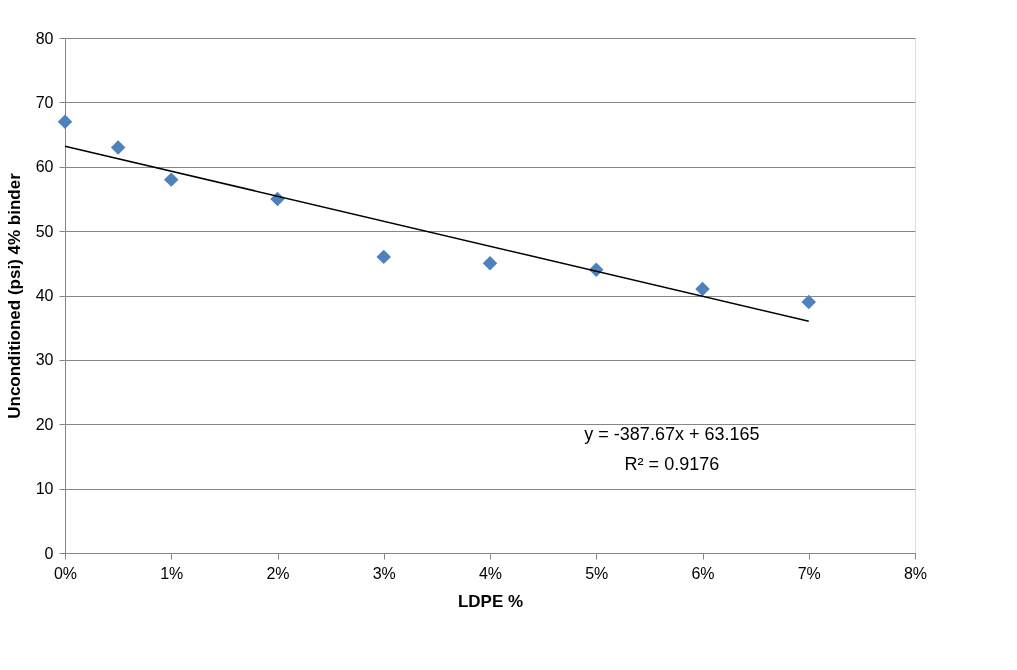  I want to click on annotation: y = -387.67x + 63.165, so click(672, 433).